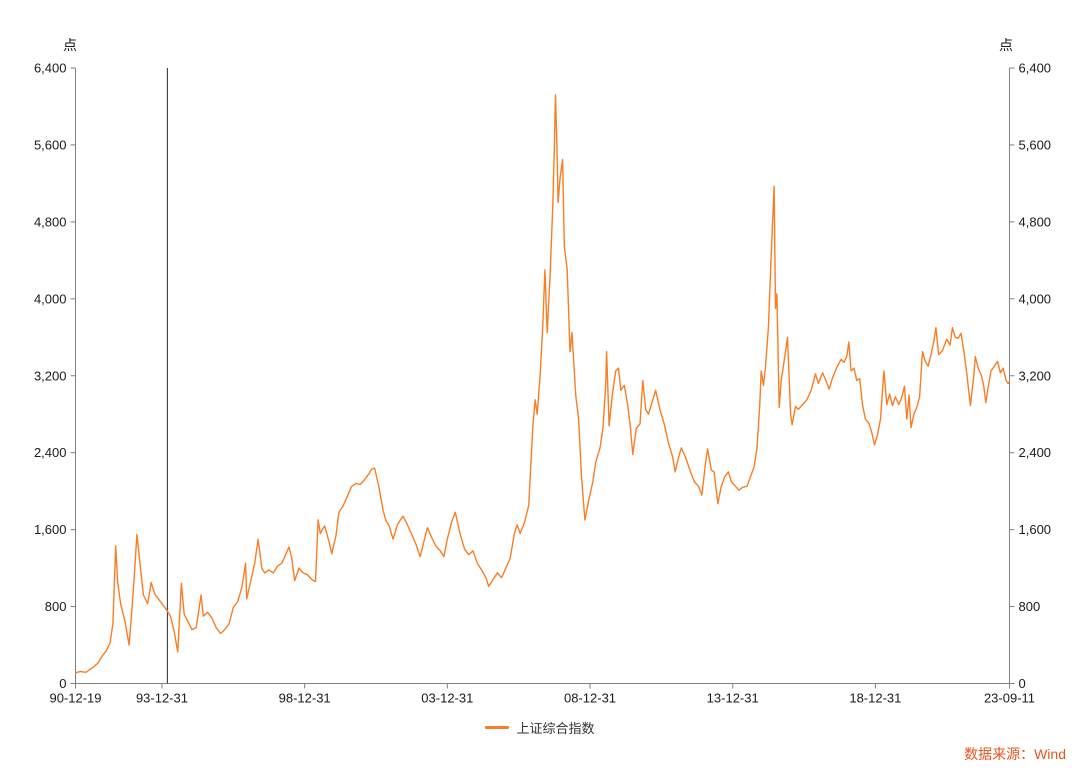 The width and height of the screenshot is (1080, 779). Describe the element at coordinates (1035, 144) in the screenshot. I see `y-axis-tick-label-right: 5,600` at that location.